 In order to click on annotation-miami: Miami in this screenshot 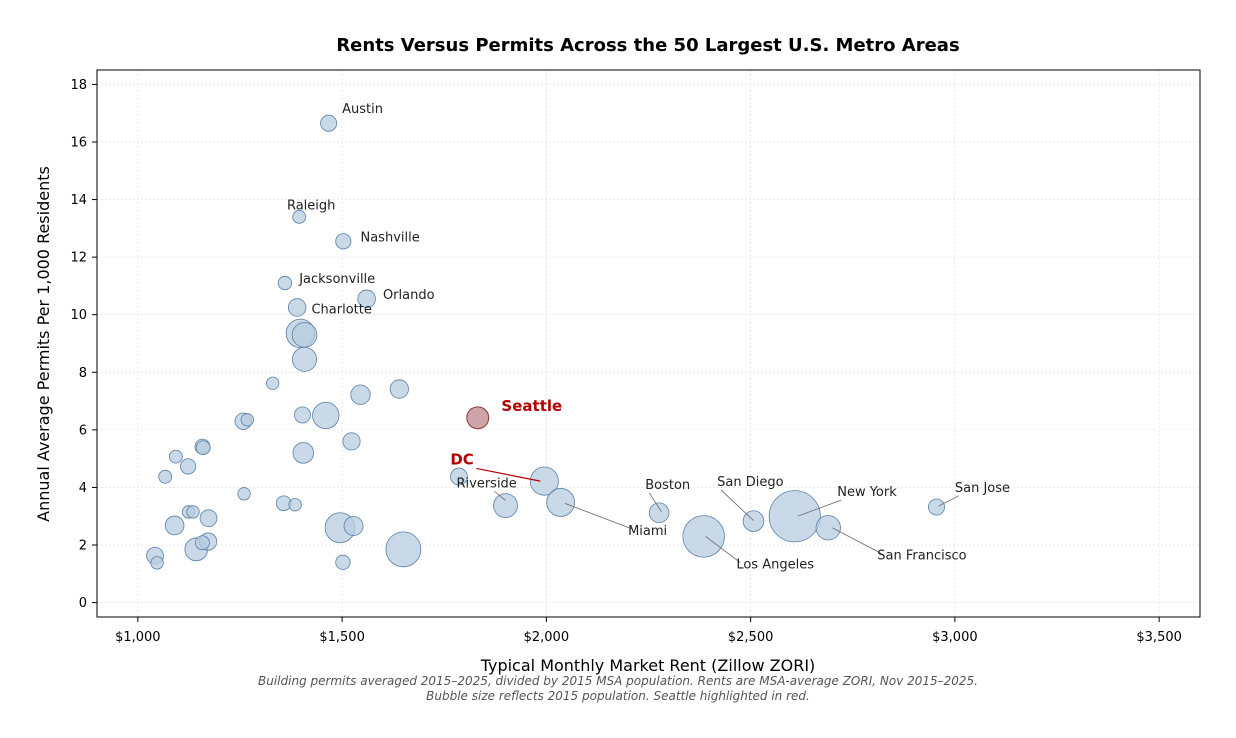, I will do `click(647, 531)`.